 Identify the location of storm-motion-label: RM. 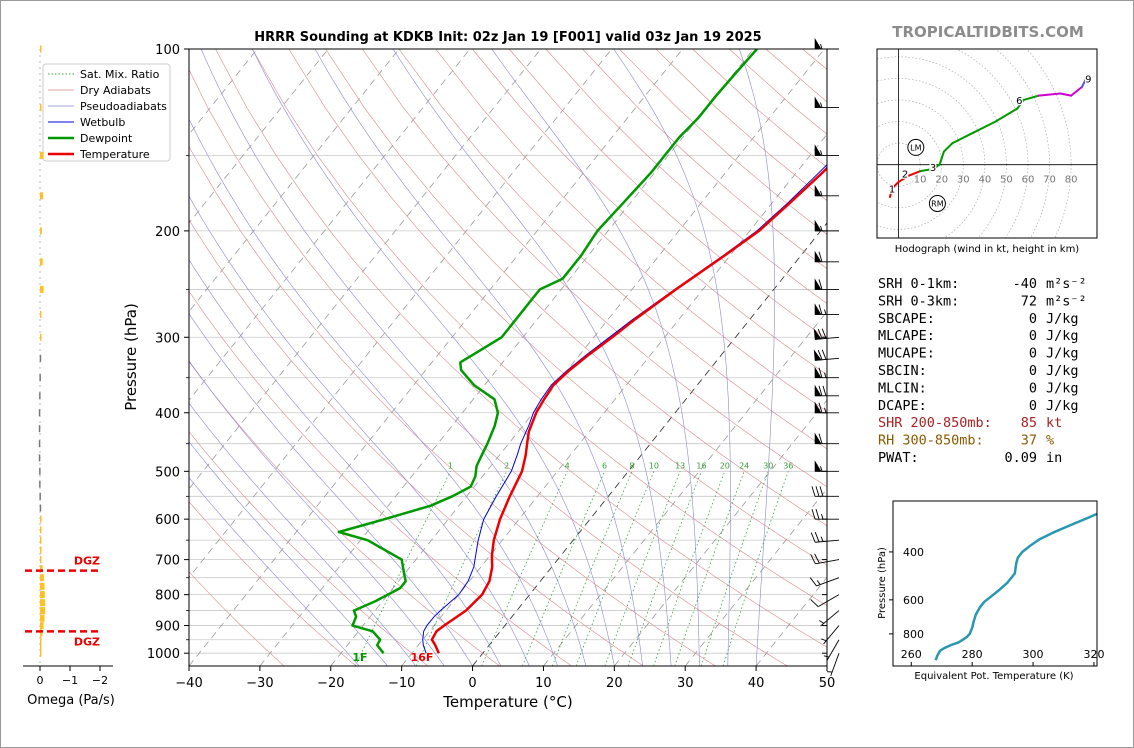
(937, 203).